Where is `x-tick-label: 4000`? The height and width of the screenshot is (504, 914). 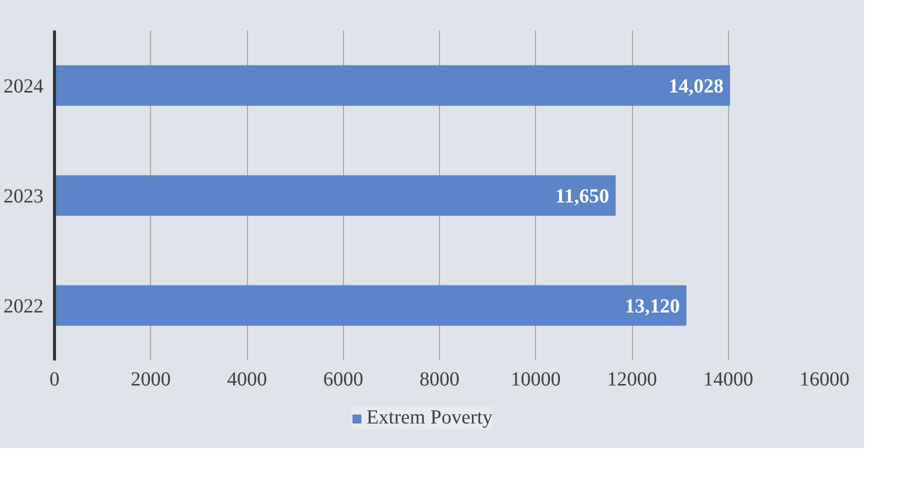
x-tick-label: 4000 is located at coordinates (247, 379).